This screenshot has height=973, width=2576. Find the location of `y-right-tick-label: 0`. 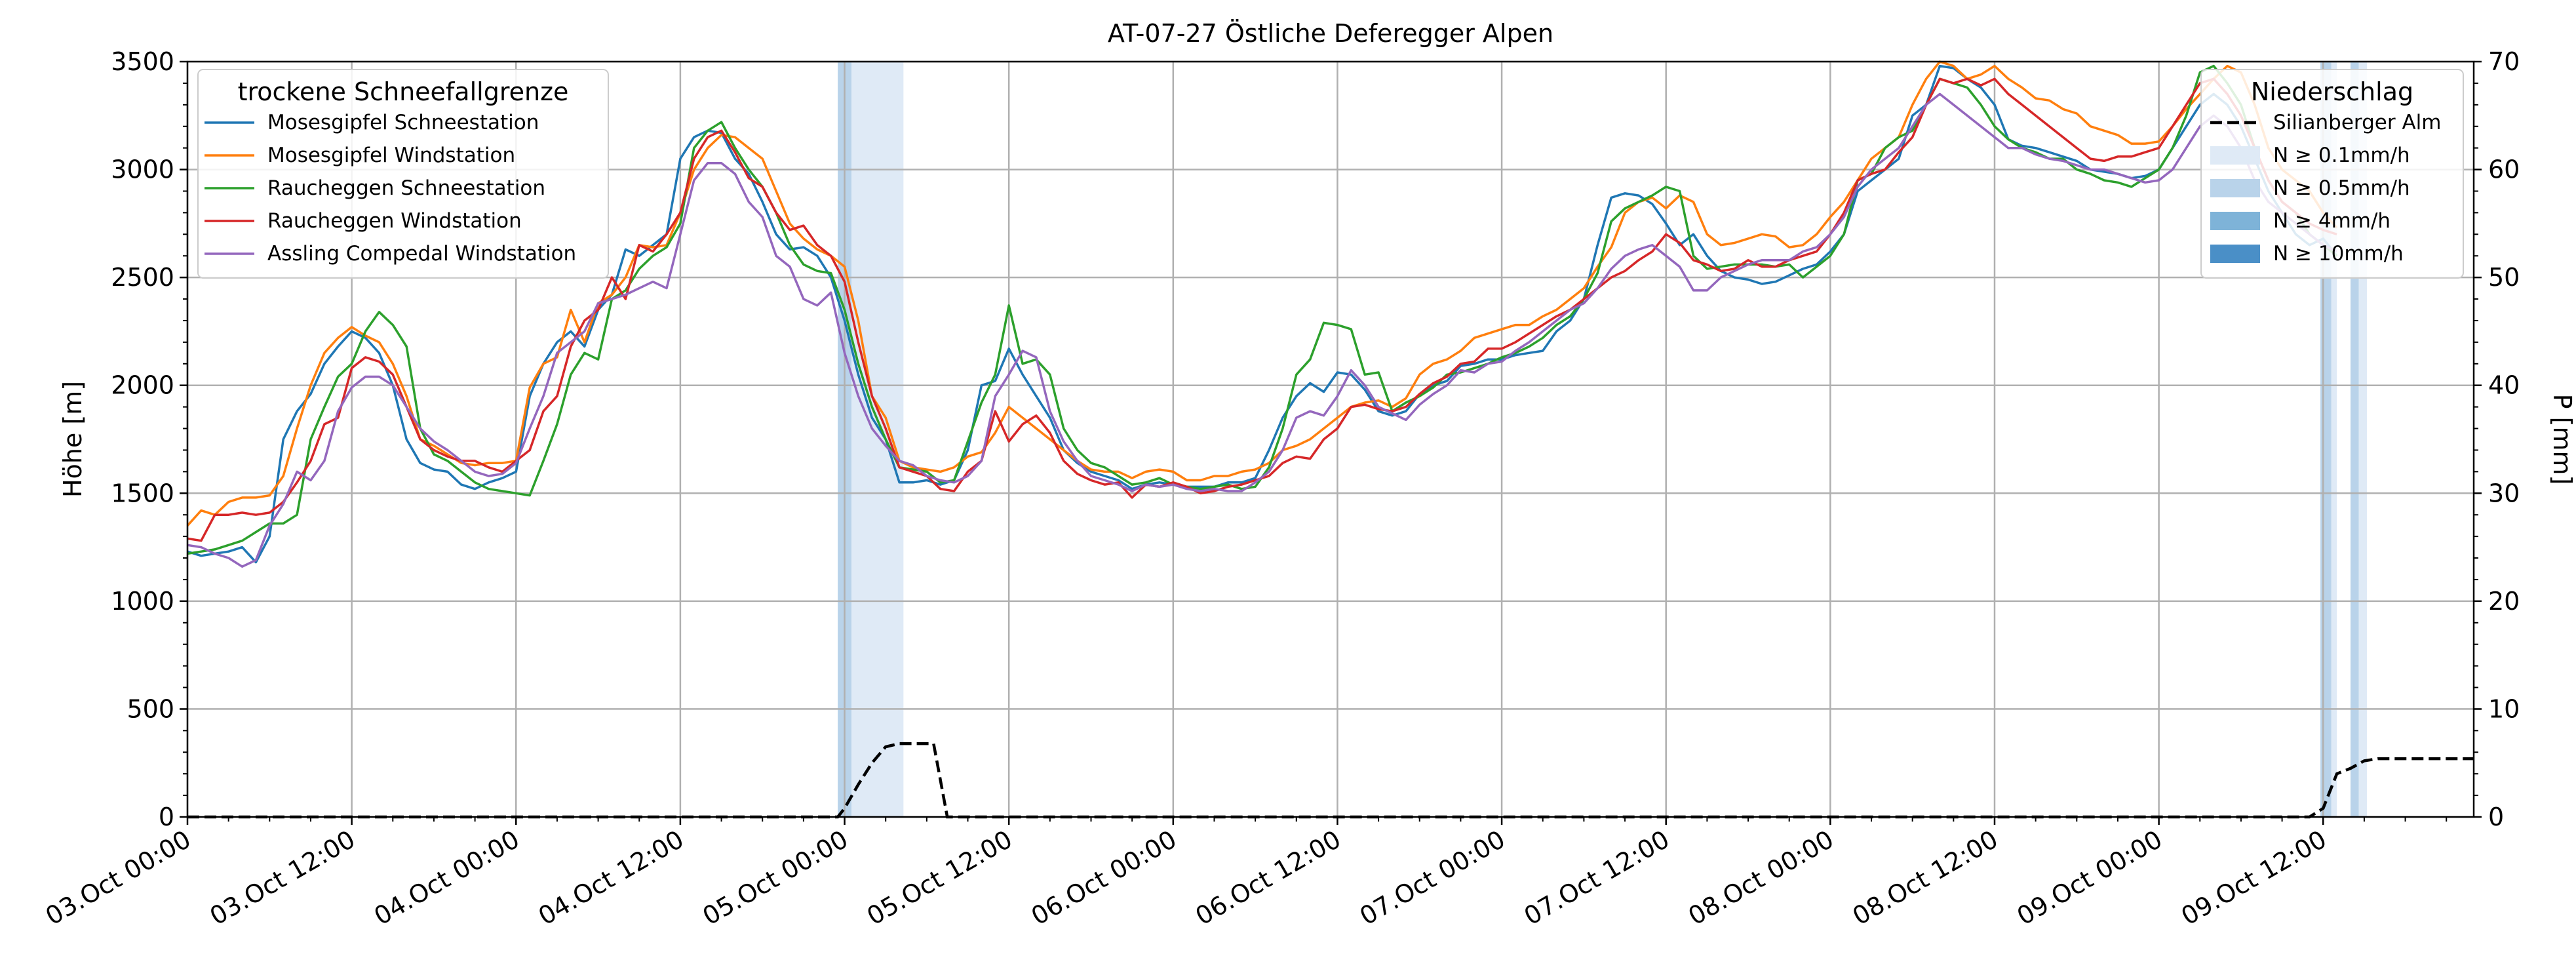

y-right-tick-label: 0 is located at coordinates (2496, 817).